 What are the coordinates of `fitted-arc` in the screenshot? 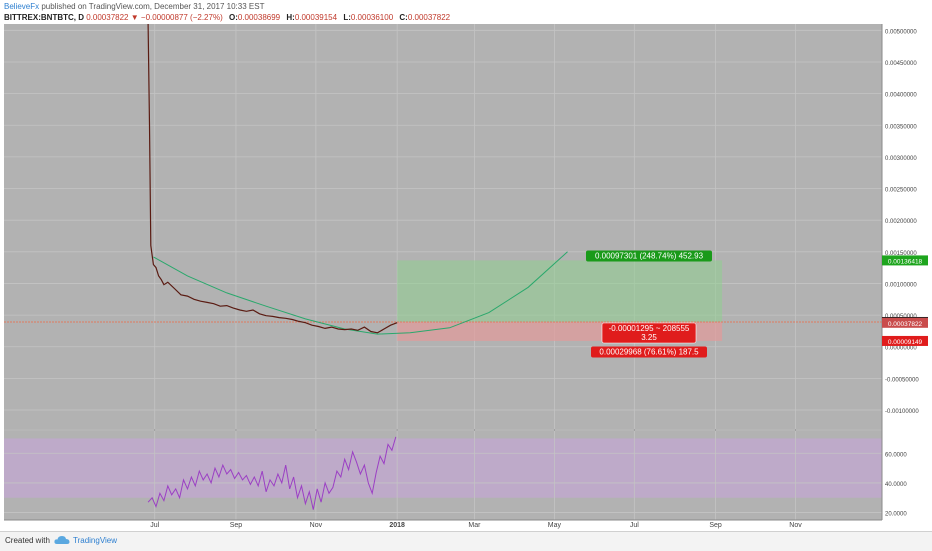 It's located at (360, 293).